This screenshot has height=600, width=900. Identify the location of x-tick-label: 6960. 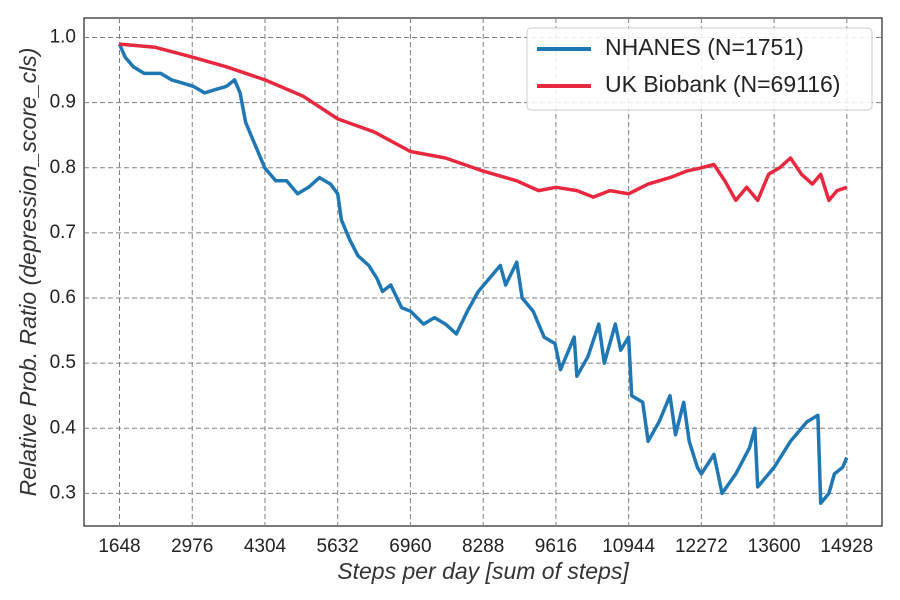
(410, 546).